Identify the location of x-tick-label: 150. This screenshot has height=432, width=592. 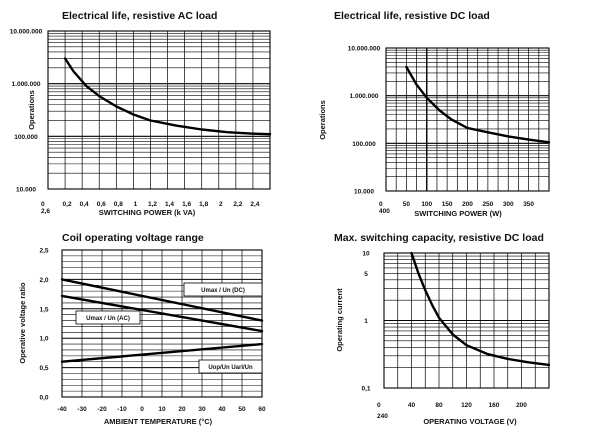
(447, 204).